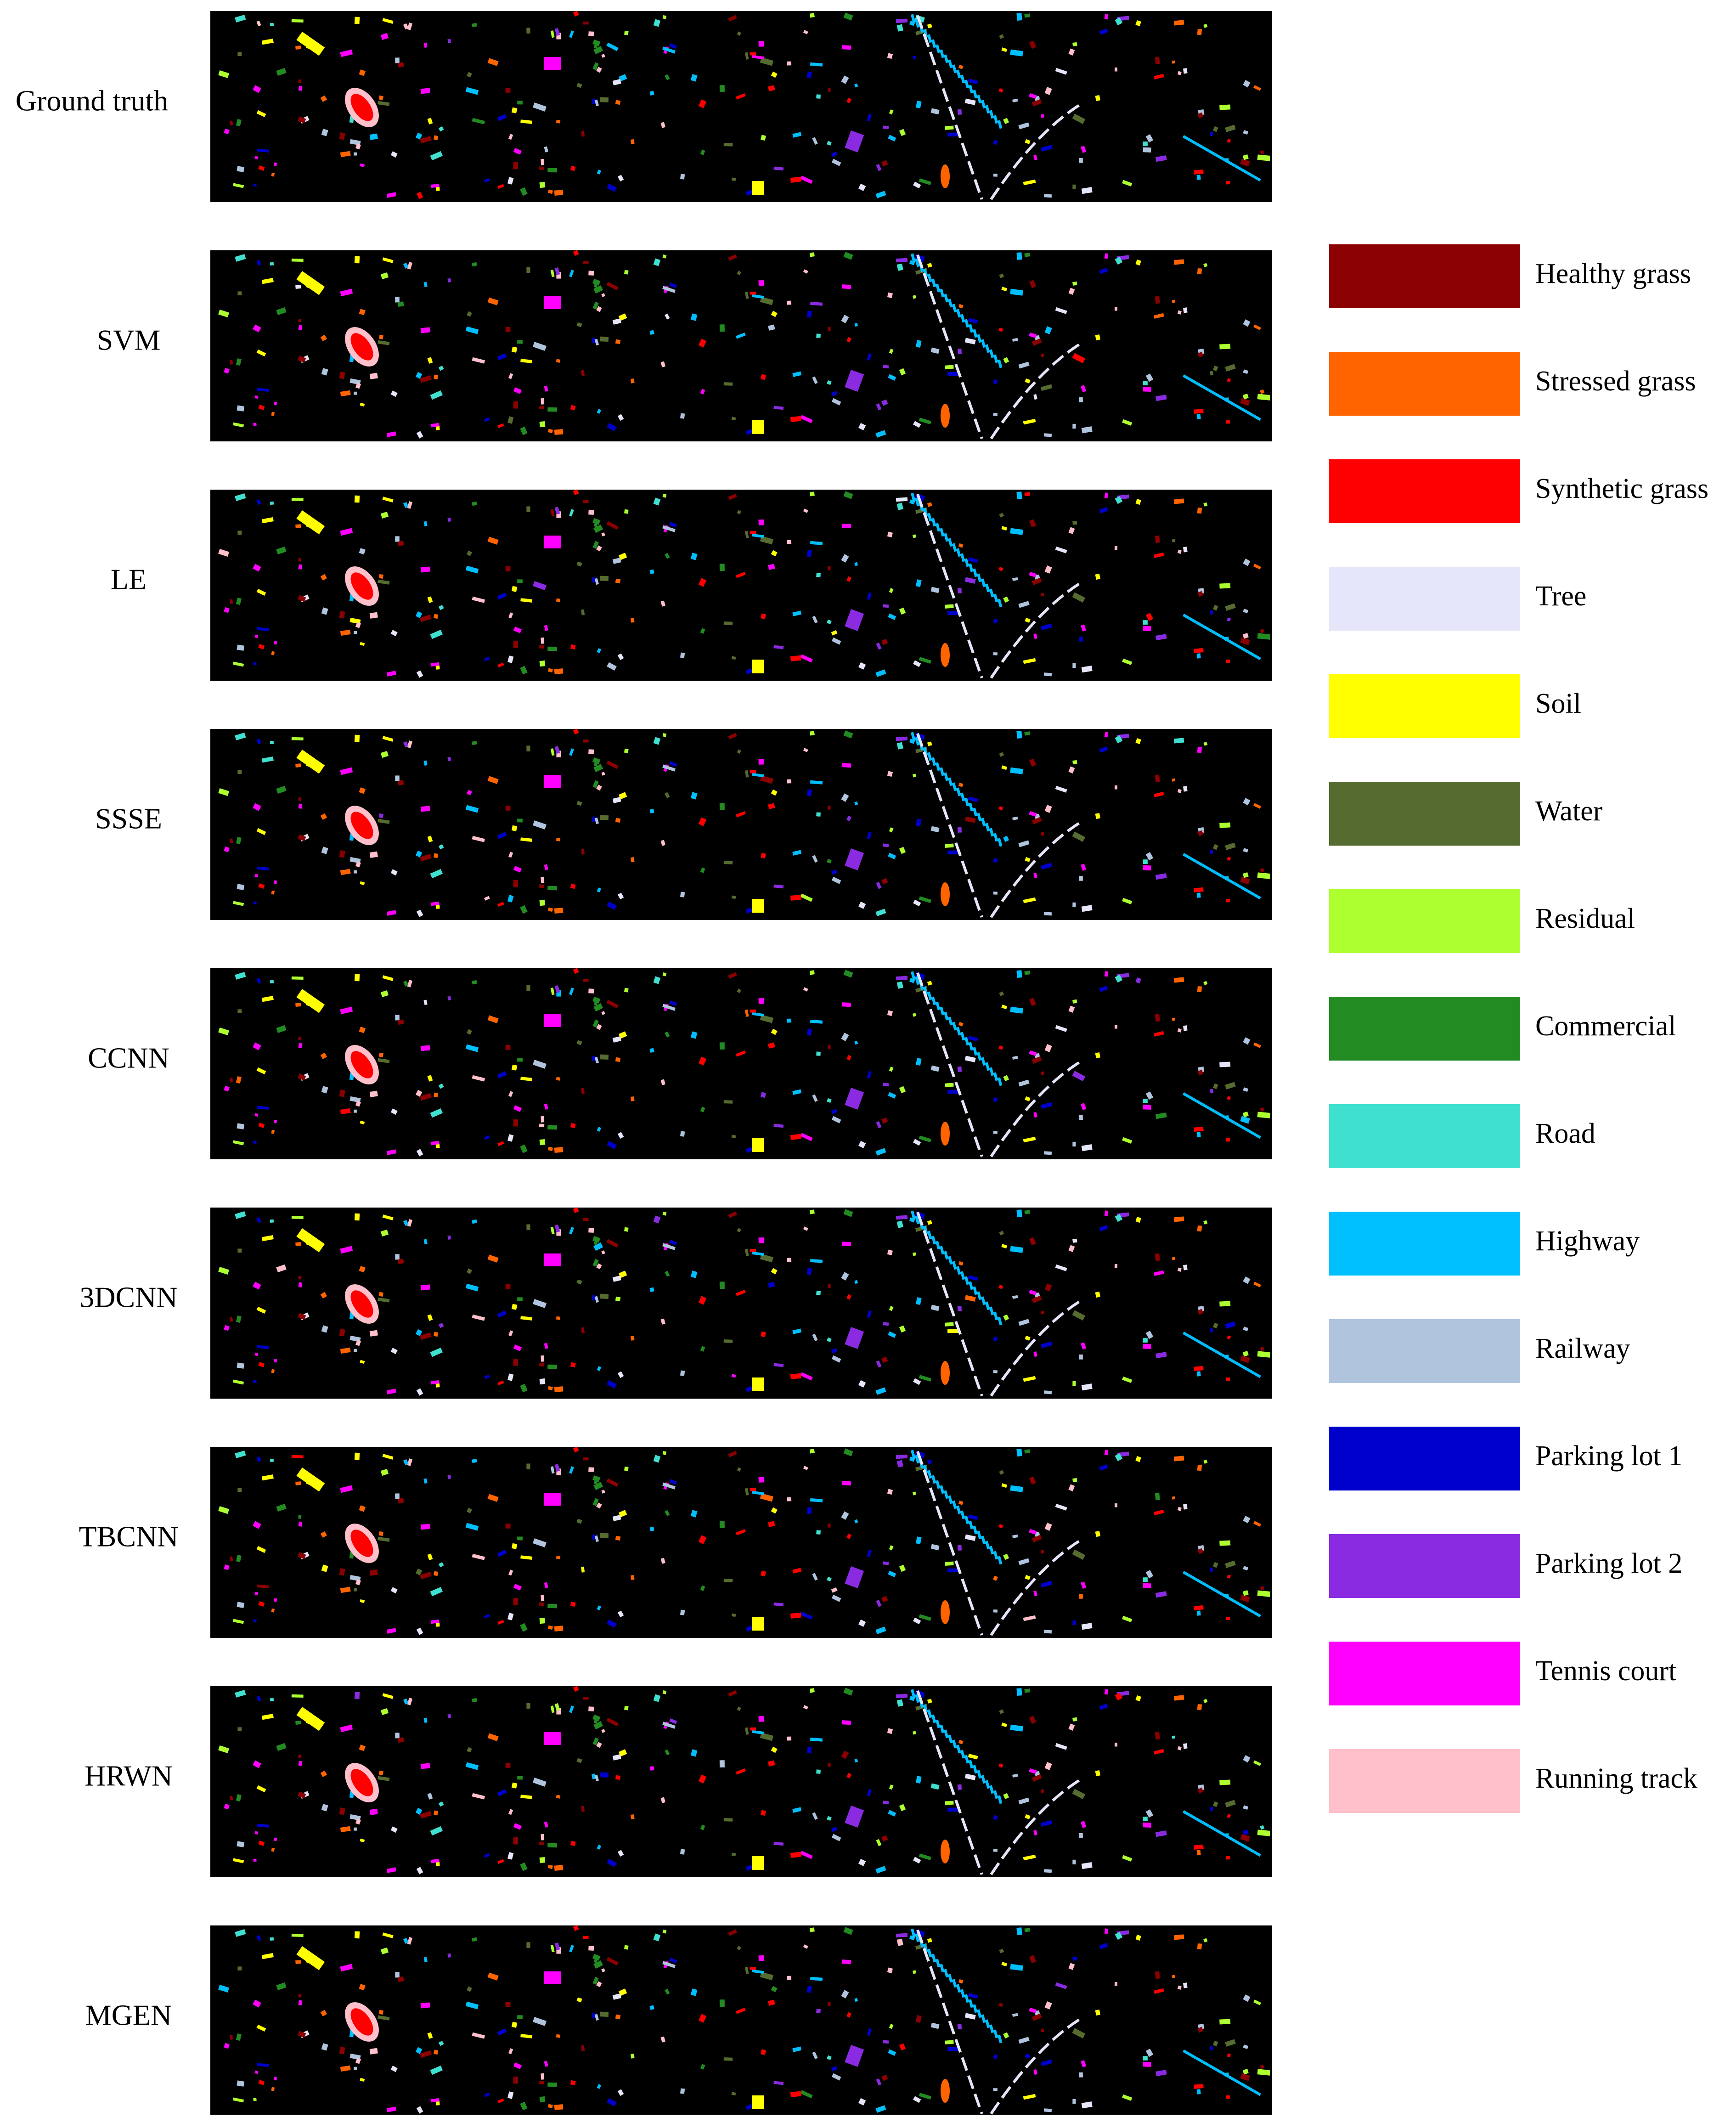  I want to click on row-label: Ground truth, so click(92, 101).